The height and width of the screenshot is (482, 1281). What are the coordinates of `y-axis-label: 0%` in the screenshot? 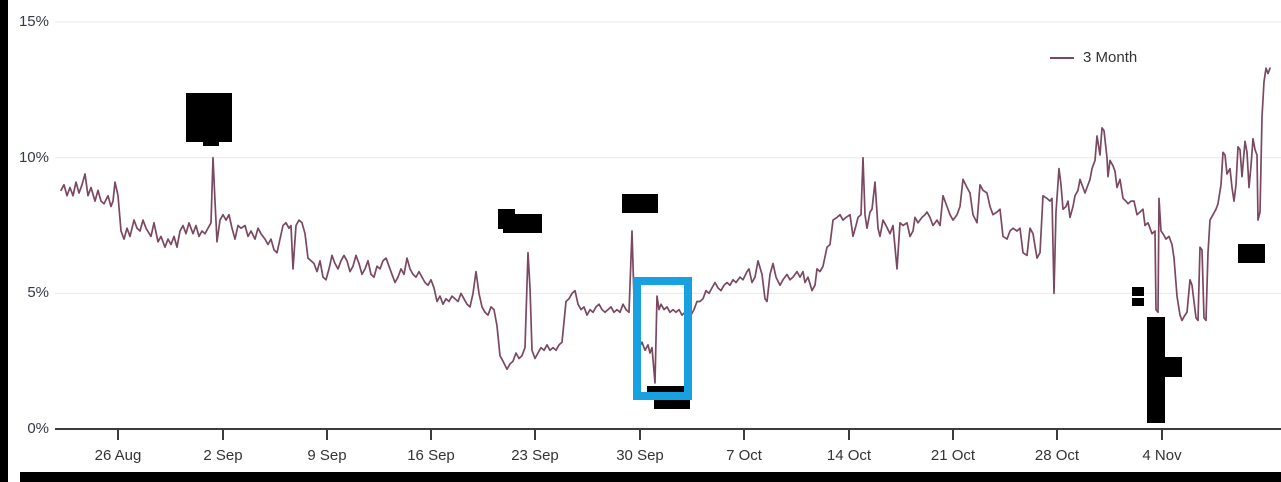 It's located at (38, 428).